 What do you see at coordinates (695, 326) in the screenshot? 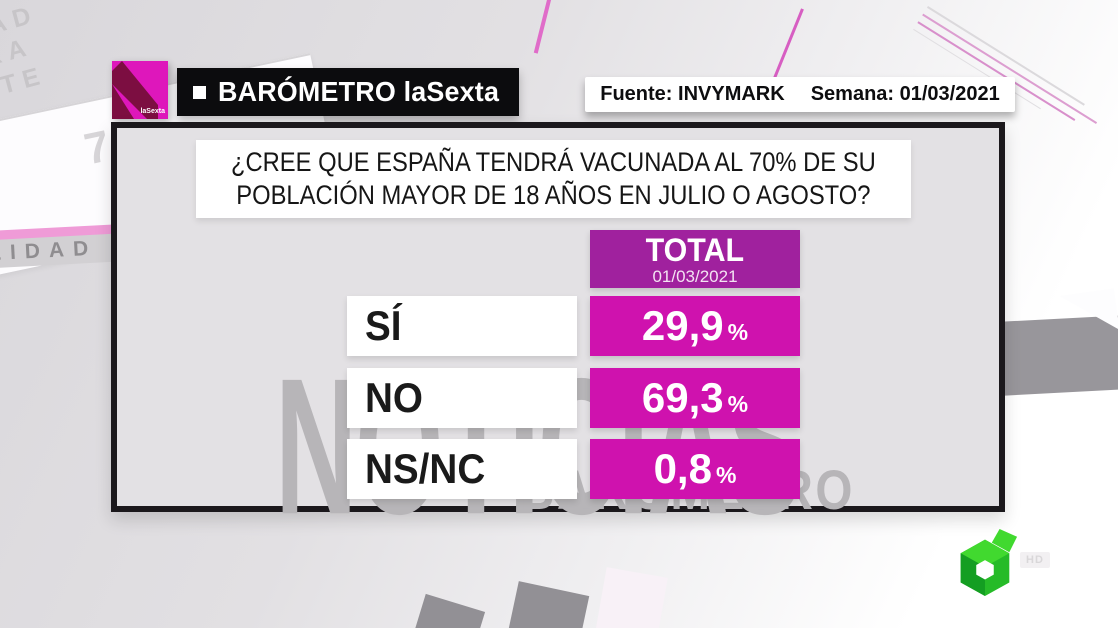
I see `answer-value-si: 29,9 %` at bounding box center [695, 326].